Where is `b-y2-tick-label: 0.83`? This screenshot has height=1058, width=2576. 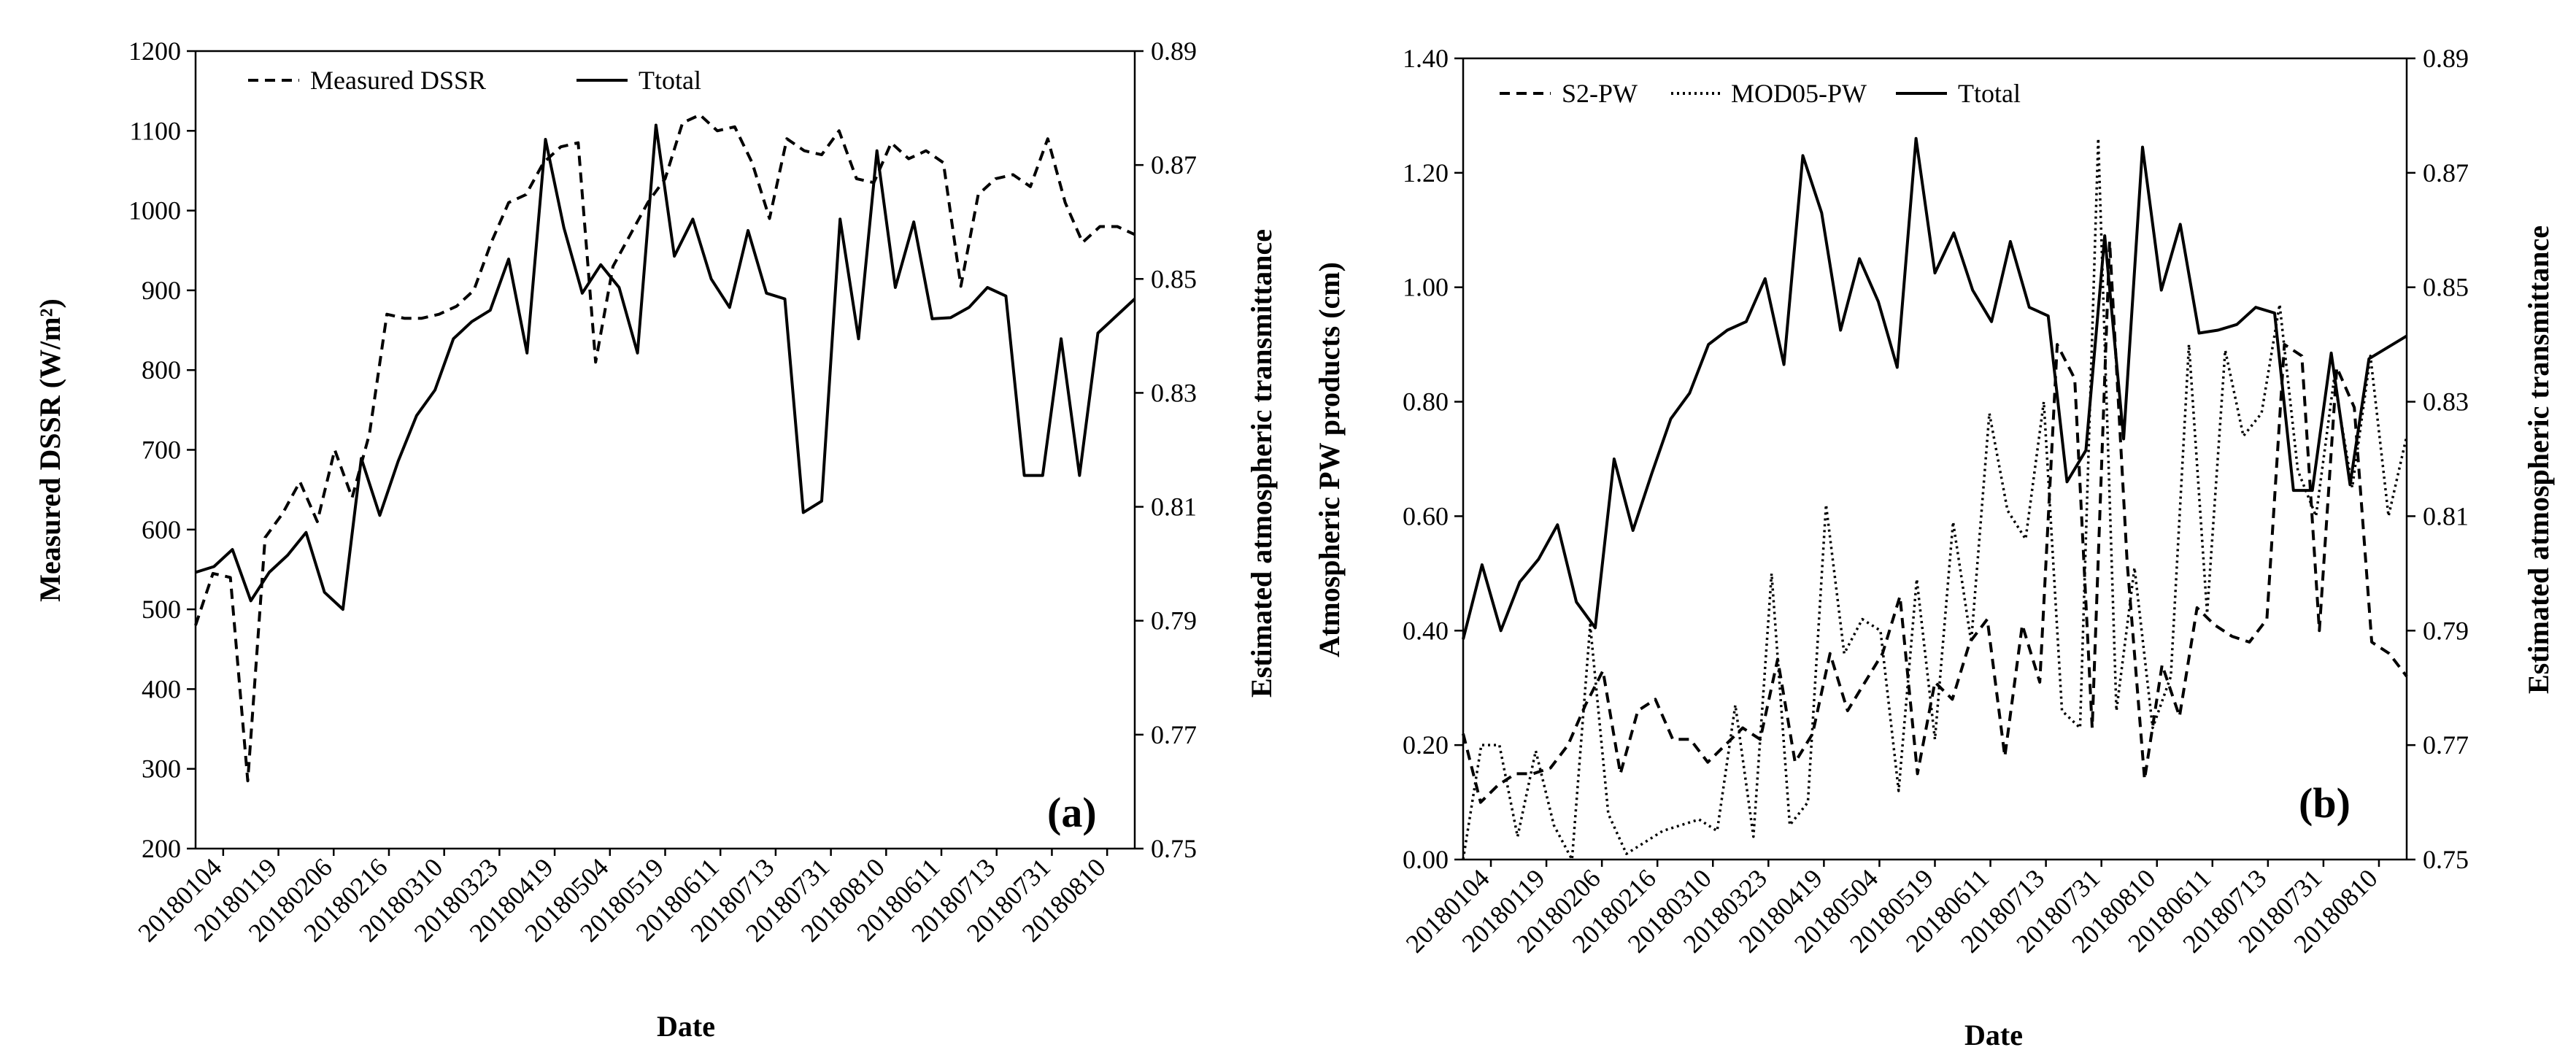
b-y2-tick-label: 0.83 is located at coordinates (2446, 402).